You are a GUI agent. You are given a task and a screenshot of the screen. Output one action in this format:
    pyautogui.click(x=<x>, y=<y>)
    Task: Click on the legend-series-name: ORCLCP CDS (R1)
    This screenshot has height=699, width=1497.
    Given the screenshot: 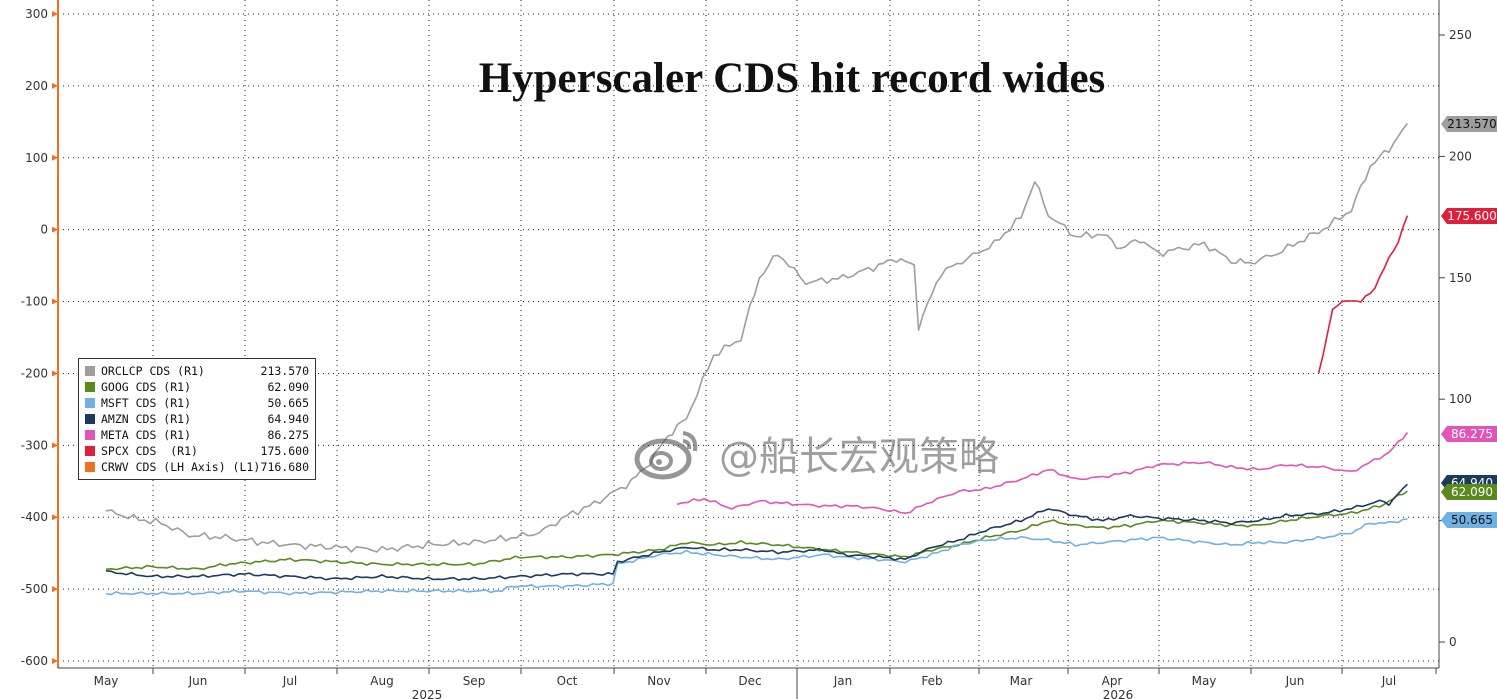 What is the action you would take?
    pyautogui.click(x=153, y=371)
    